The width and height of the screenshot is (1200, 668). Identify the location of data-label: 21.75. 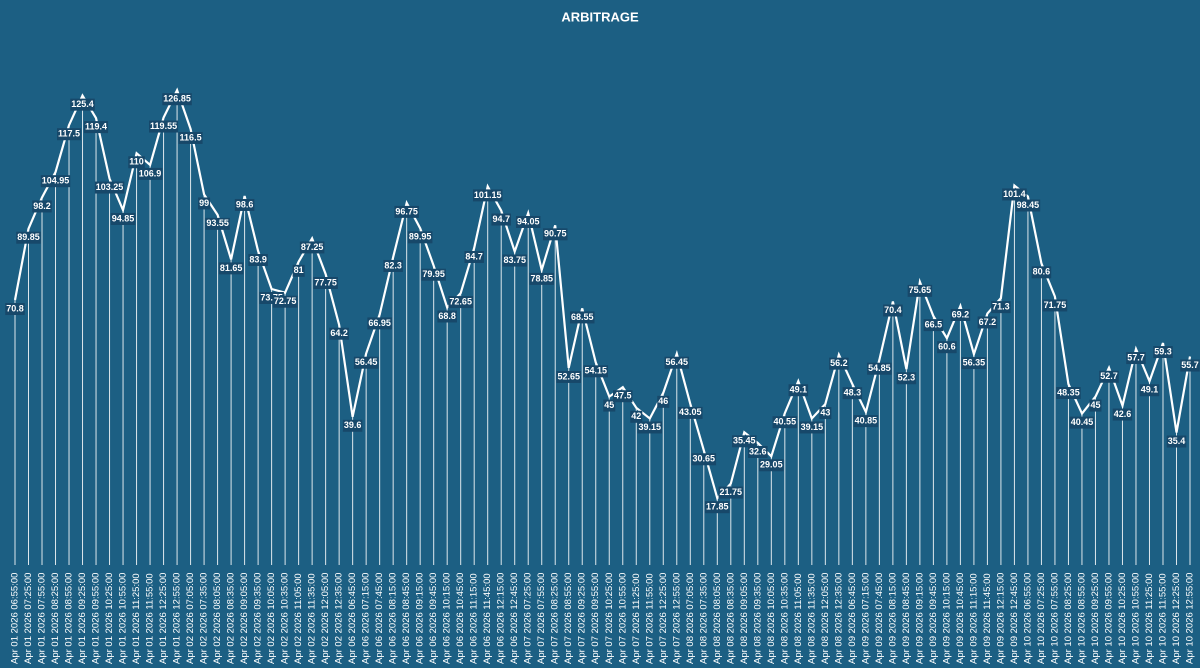
(731, 492).